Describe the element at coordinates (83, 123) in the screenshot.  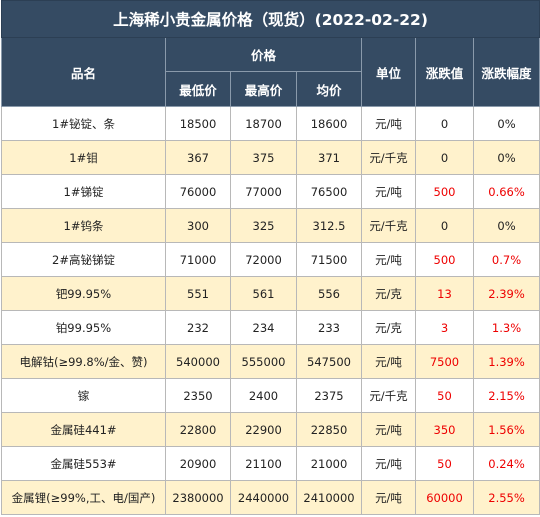
I see `cell-name: 1#铋锭、条` at that location.